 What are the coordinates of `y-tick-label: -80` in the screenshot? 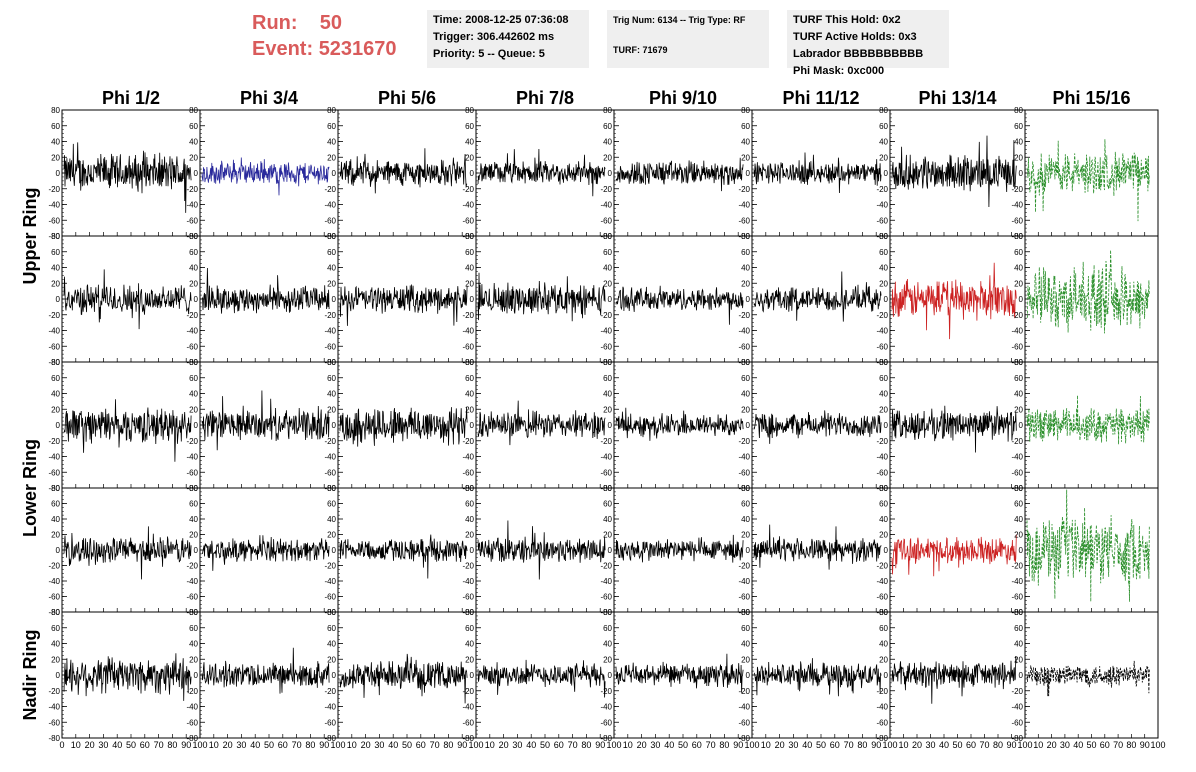 It's located at (54, 612).